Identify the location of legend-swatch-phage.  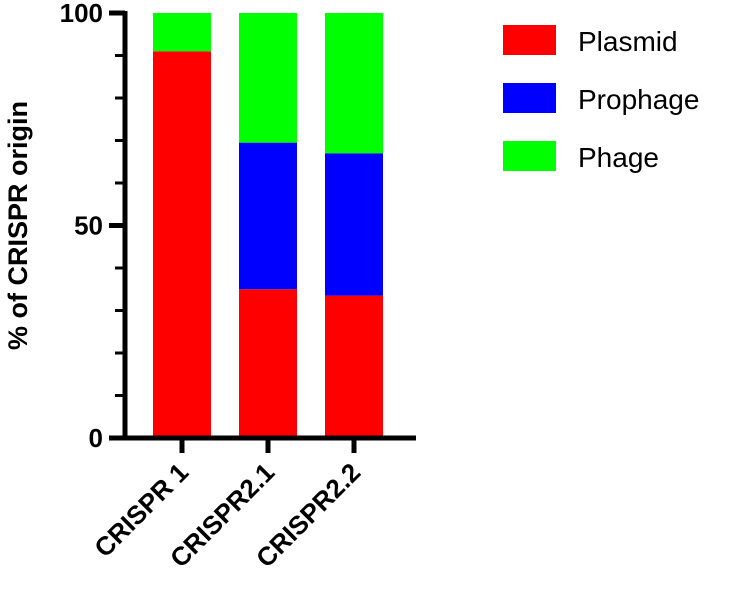
(529, 156).